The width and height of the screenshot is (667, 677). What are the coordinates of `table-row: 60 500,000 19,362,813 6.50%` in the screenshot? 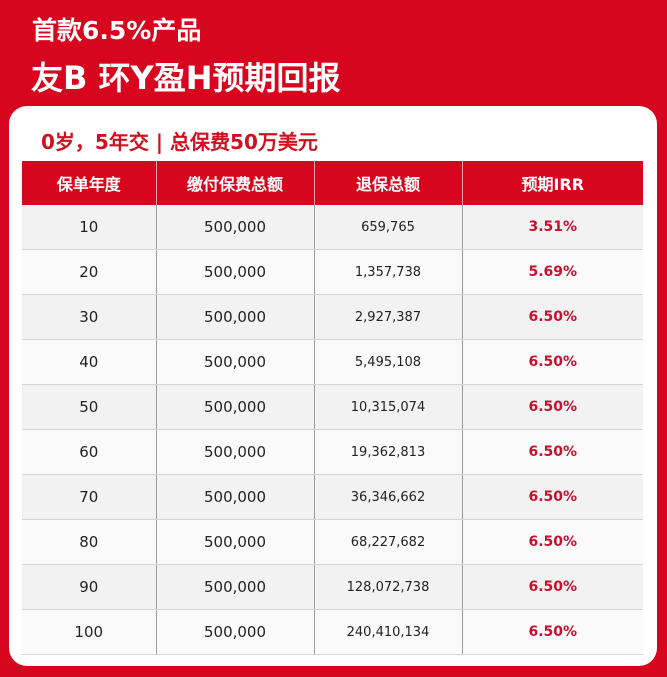 It's located at (332, 452).